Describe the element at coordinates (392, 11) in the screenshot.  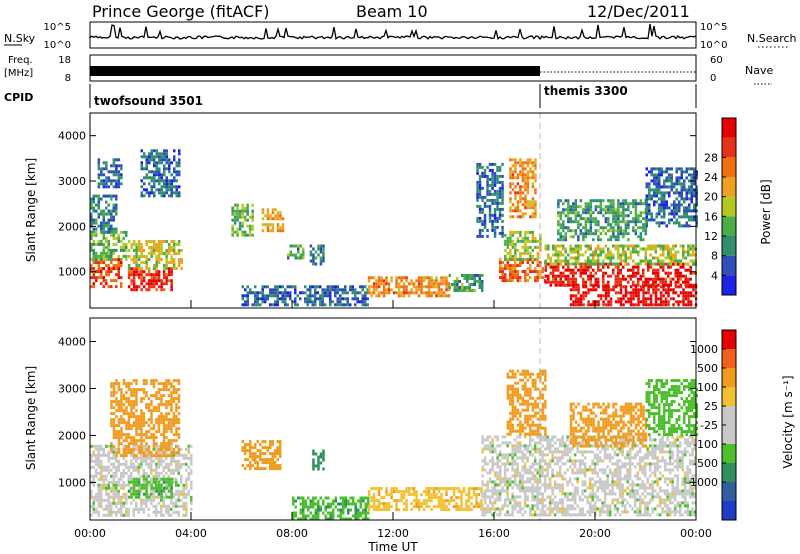
I see `beam-title: Beam 10` at that location.